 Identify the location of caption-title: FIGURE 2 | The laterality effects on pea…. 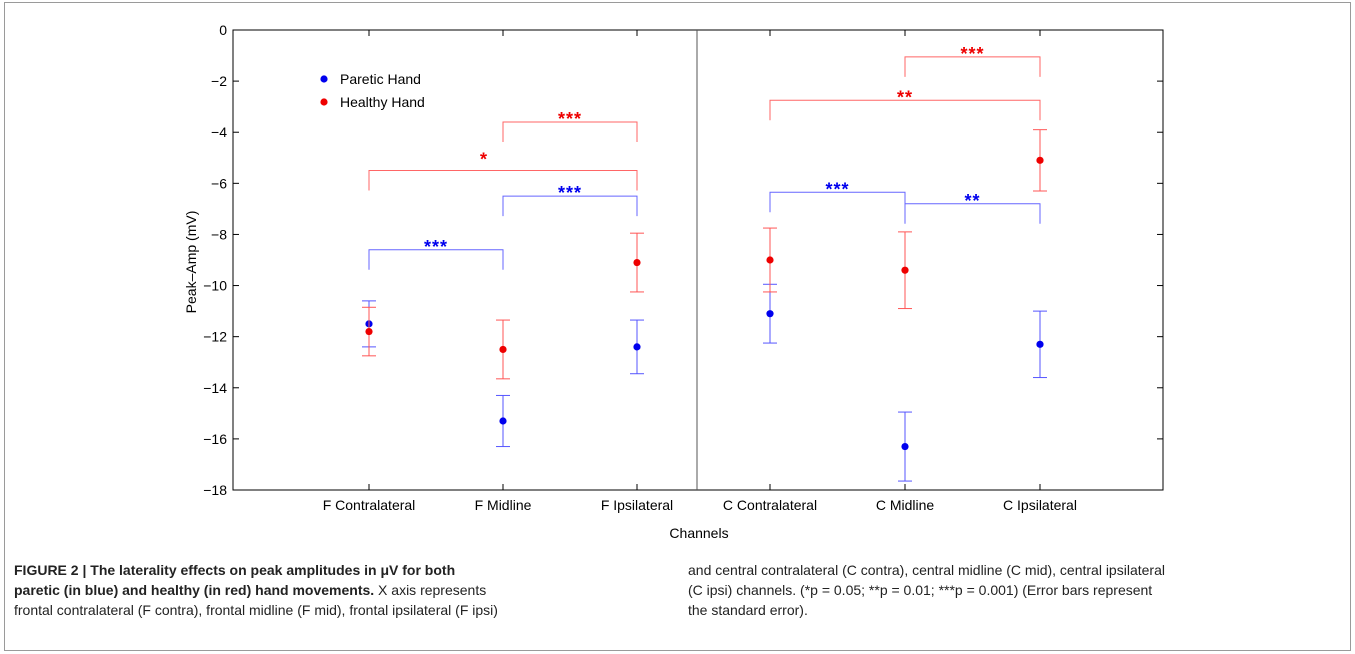
(235, 570).